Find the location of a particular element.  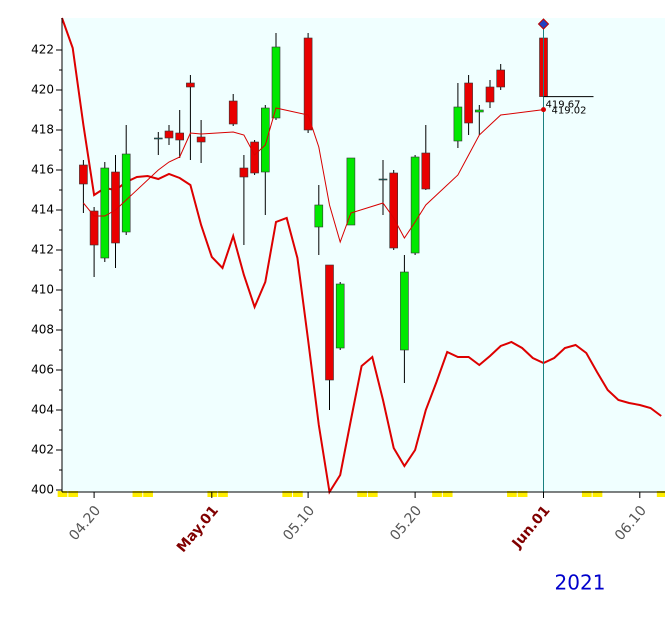

y-tick-label: 420 is located at coordinates (42, 90).